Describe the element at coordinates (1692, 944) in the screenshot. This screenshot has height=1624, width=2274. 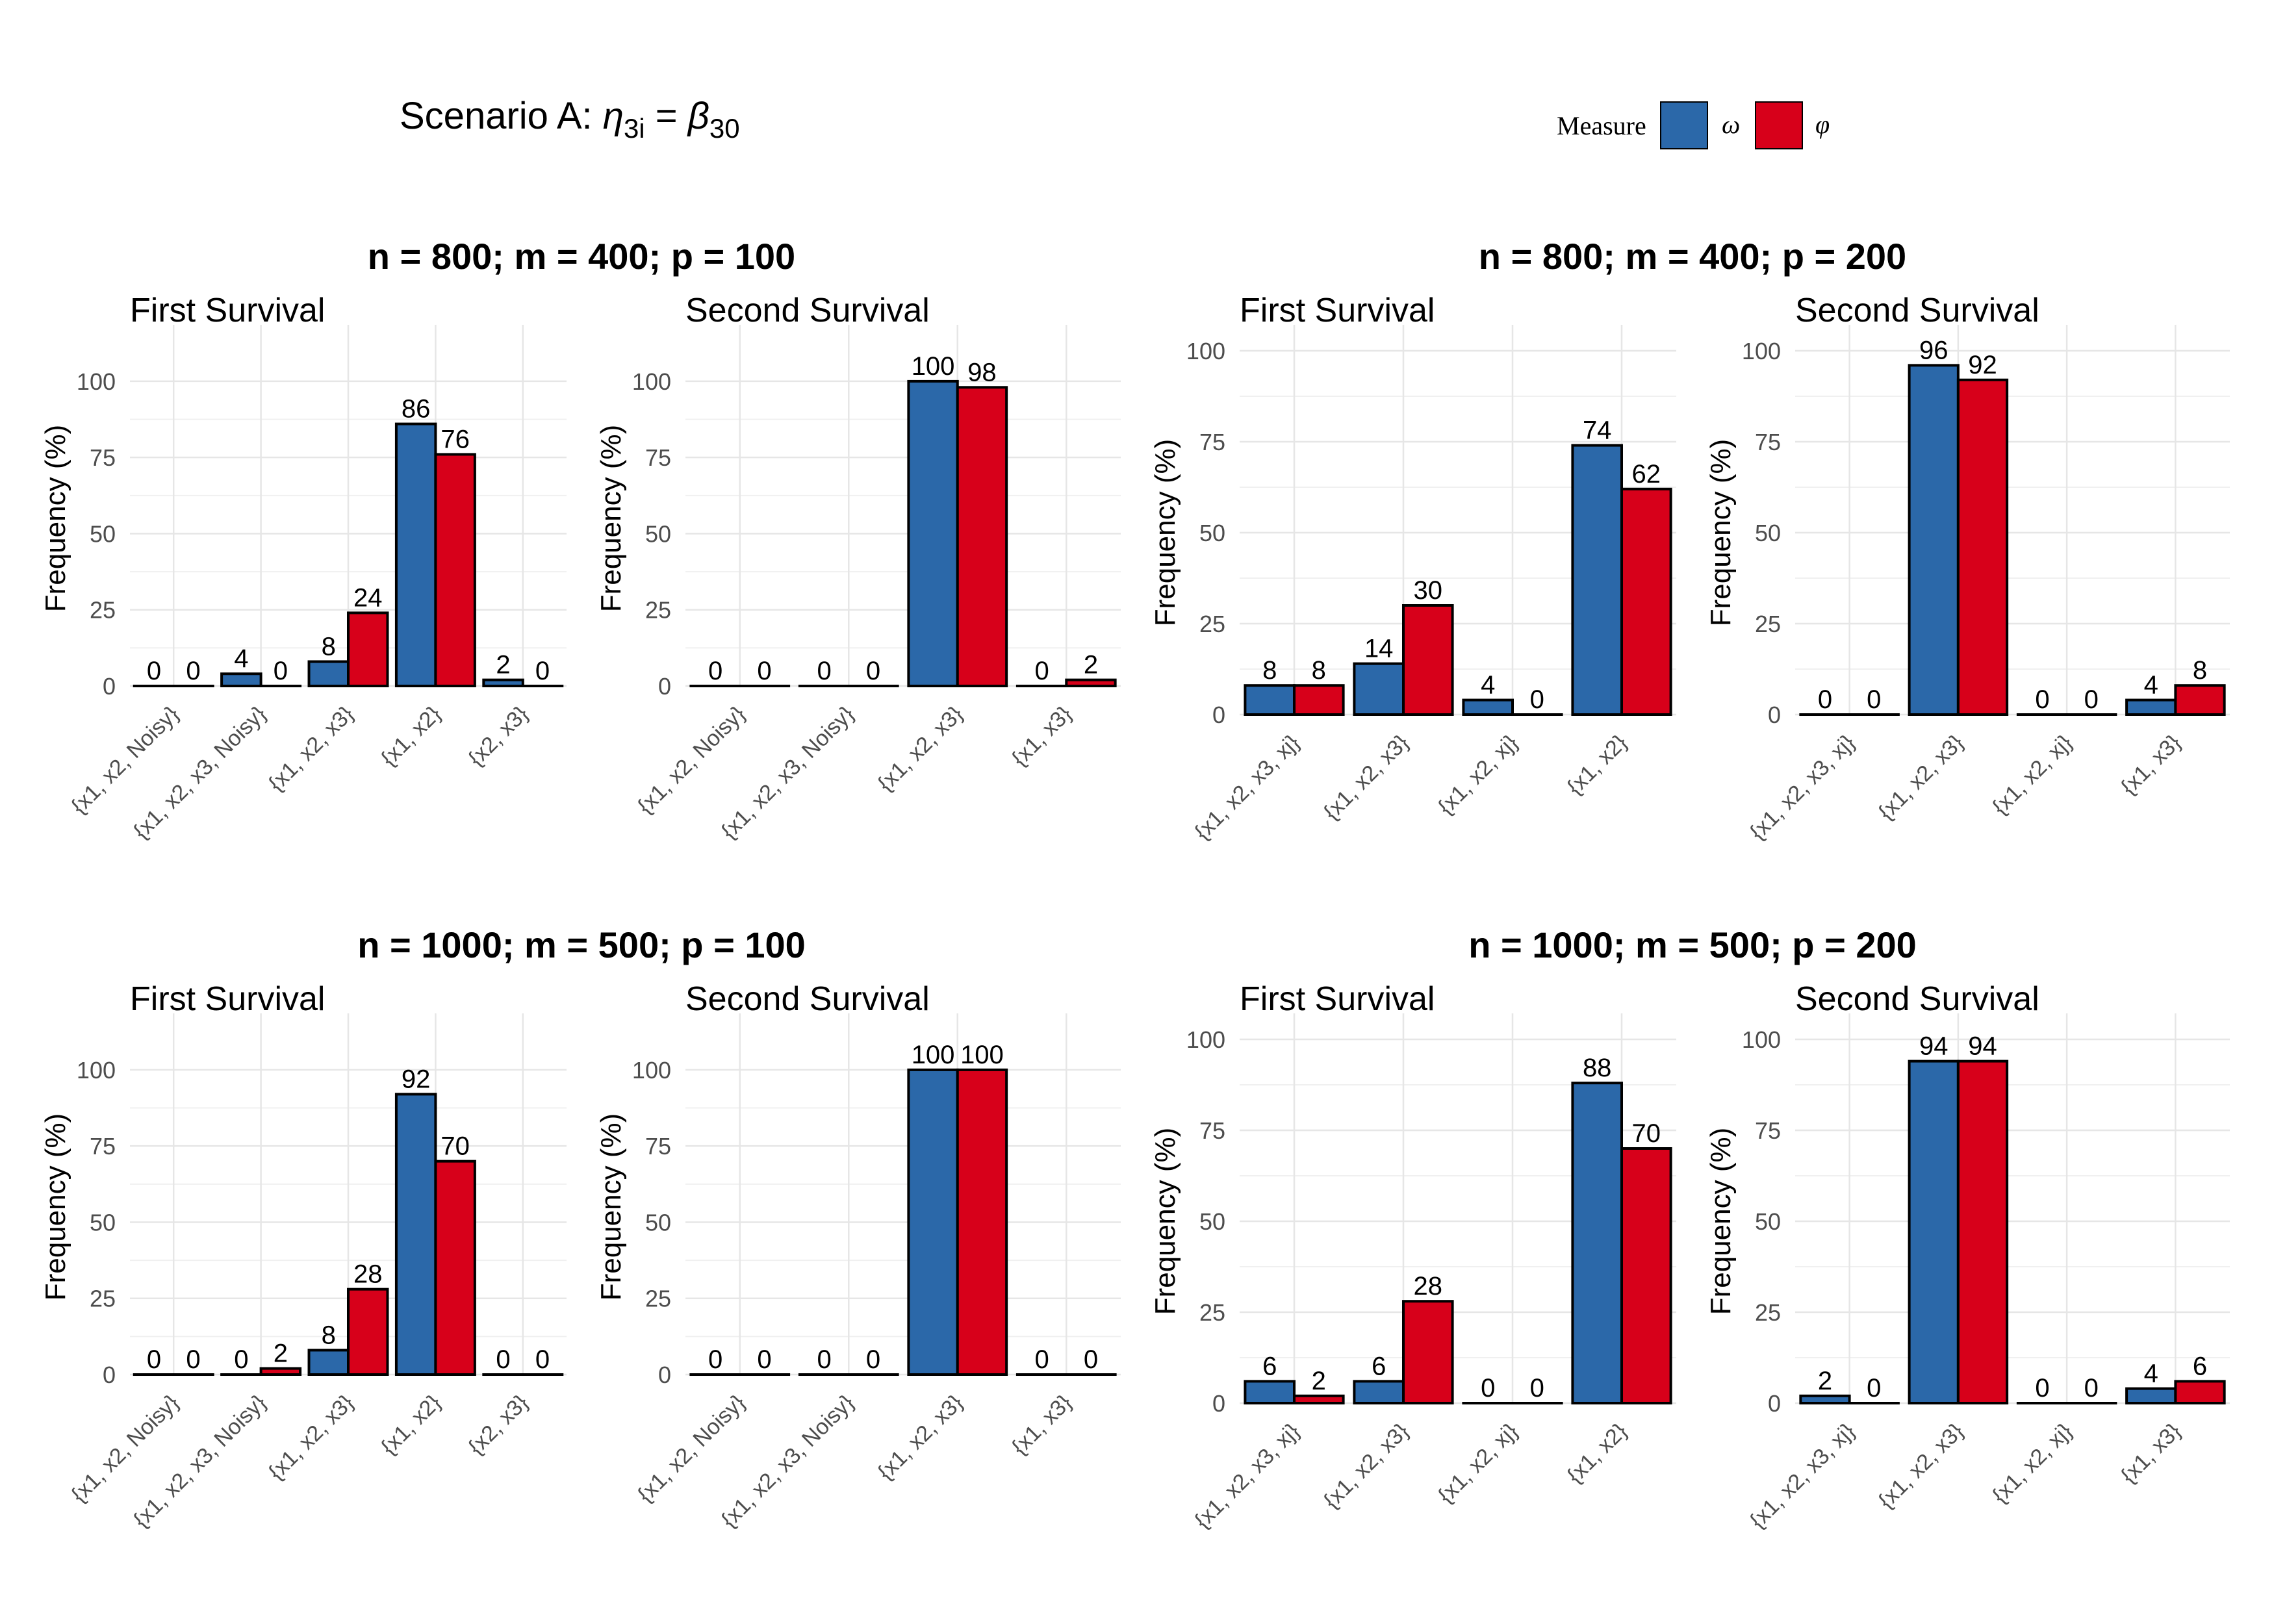
I see `group-title-4: n = 1000; m = 500; p = 200` at that location.